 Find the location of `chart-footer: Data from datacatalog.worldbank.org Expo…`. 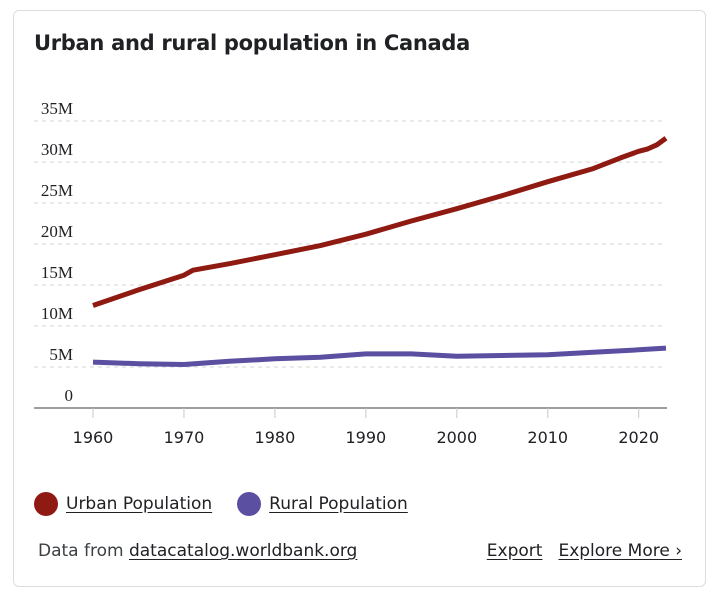

chart-footer: Data from datacatalog.worldbank.org Expo… is located at coordinates (360, 551).